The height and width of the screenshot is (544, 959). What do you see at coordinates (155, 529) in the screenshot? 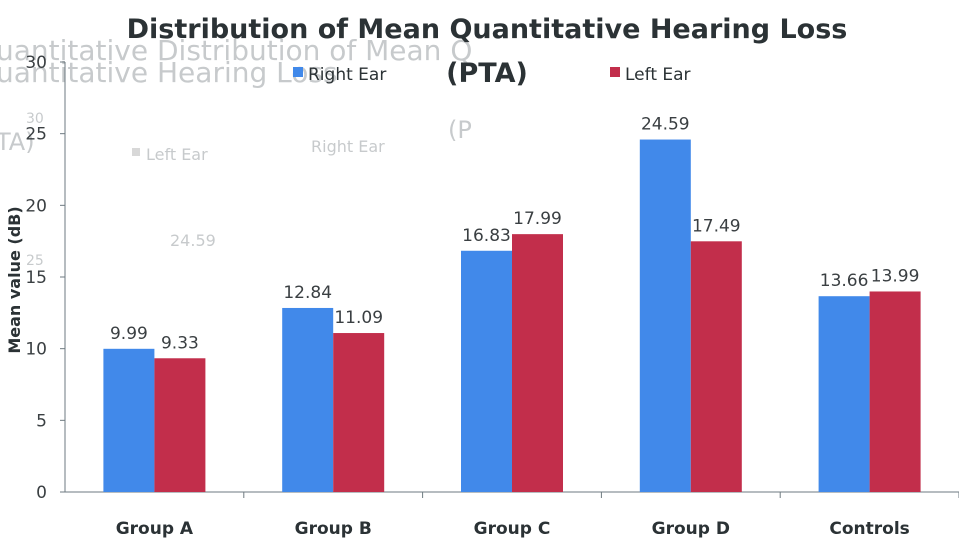
I see `x-category-label: Group A` at bounding box center [155, 529].